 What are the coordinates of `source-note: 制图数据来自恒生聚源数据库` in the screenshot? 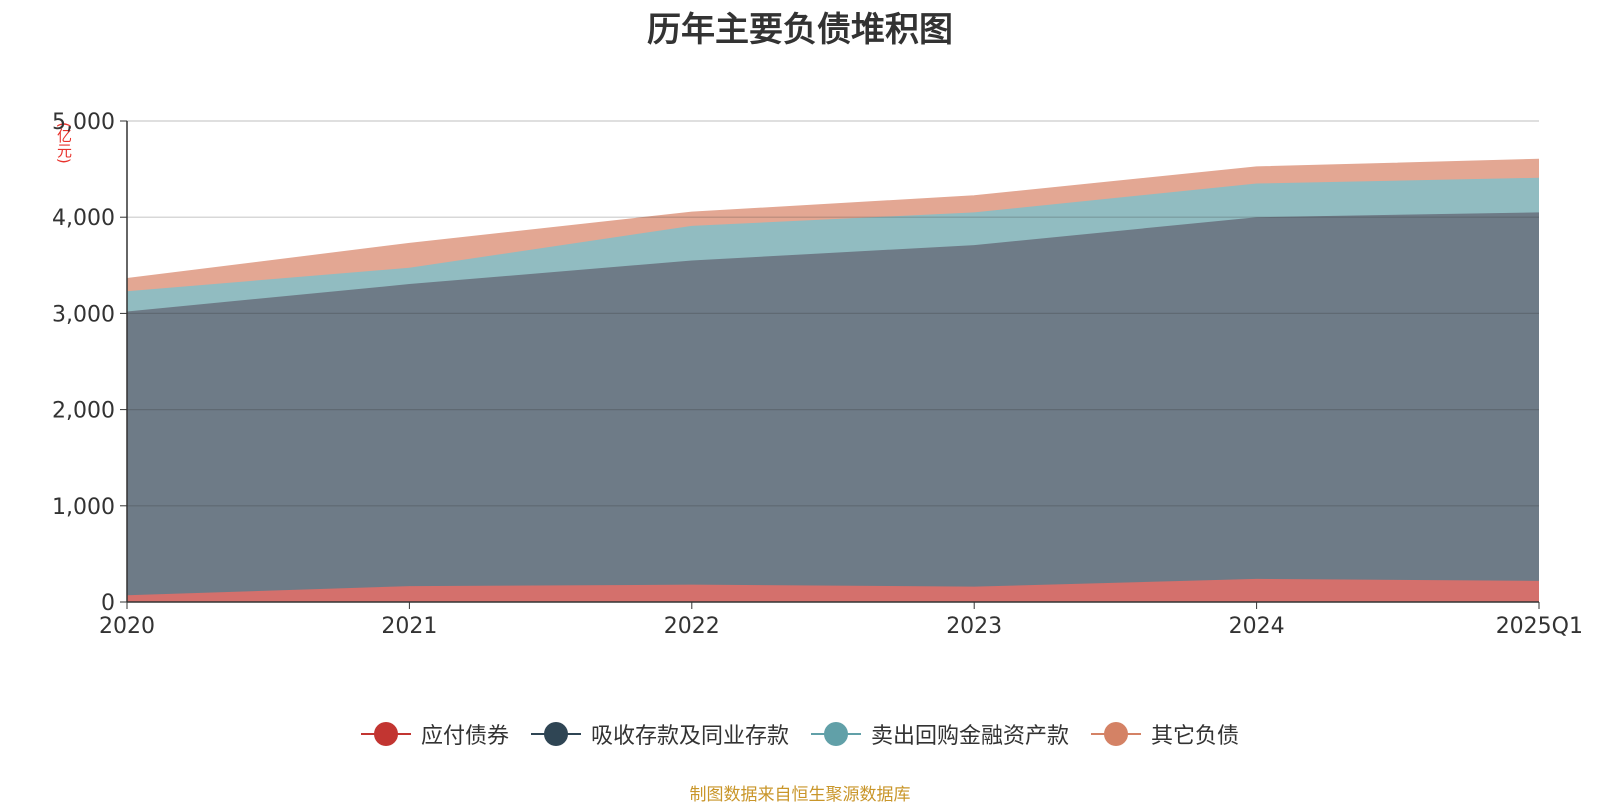 It's located at (800, 795).